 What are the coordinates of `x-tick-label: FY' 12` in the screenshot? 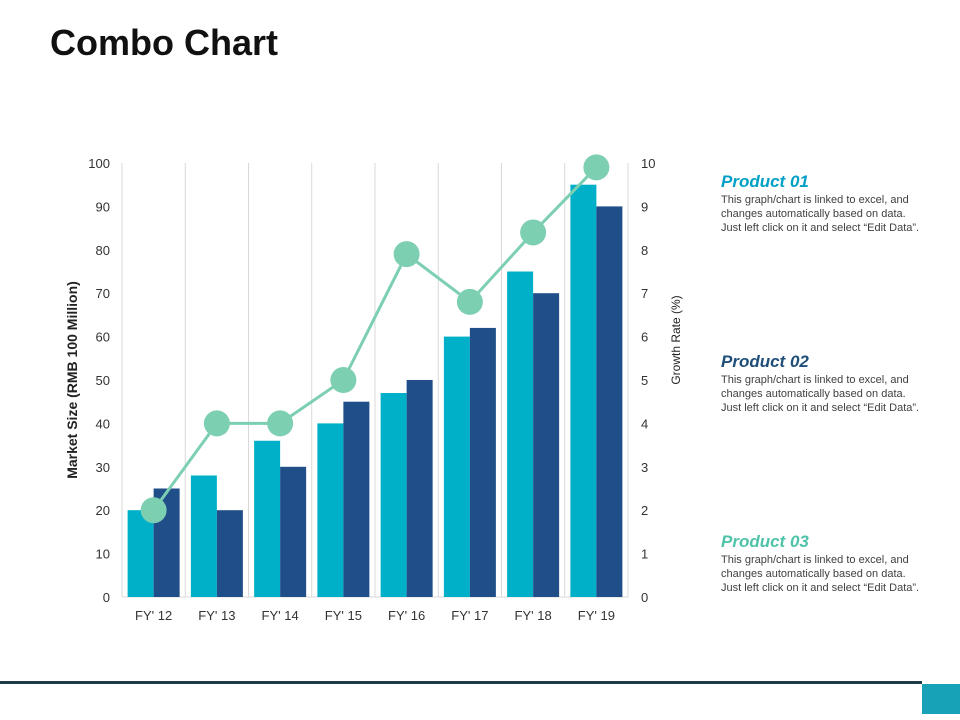 It's located at (153, 615).